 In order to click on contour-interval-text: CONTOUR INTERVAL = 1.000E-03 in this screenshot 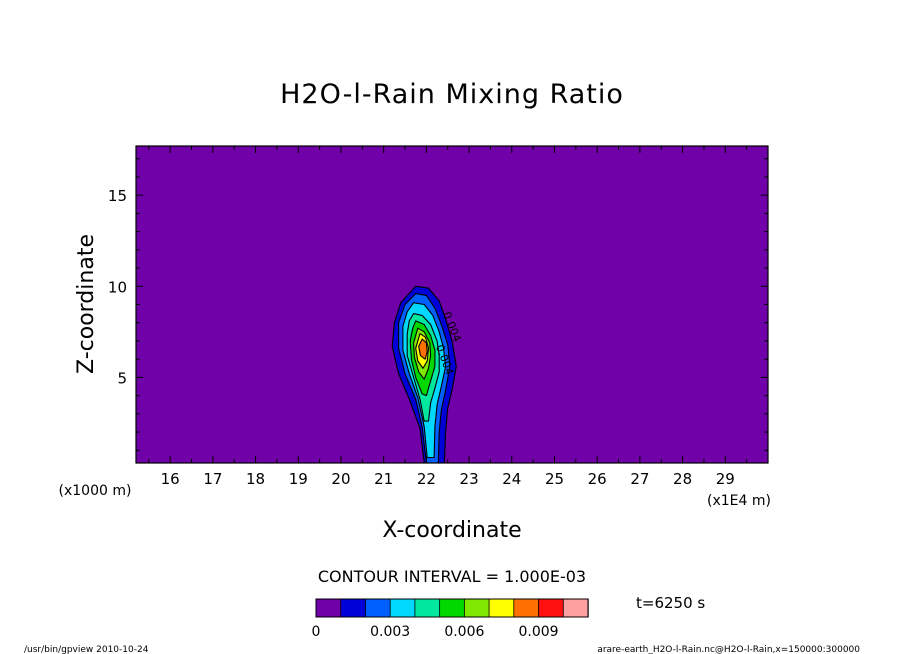, I will do `click(452, 576)`.